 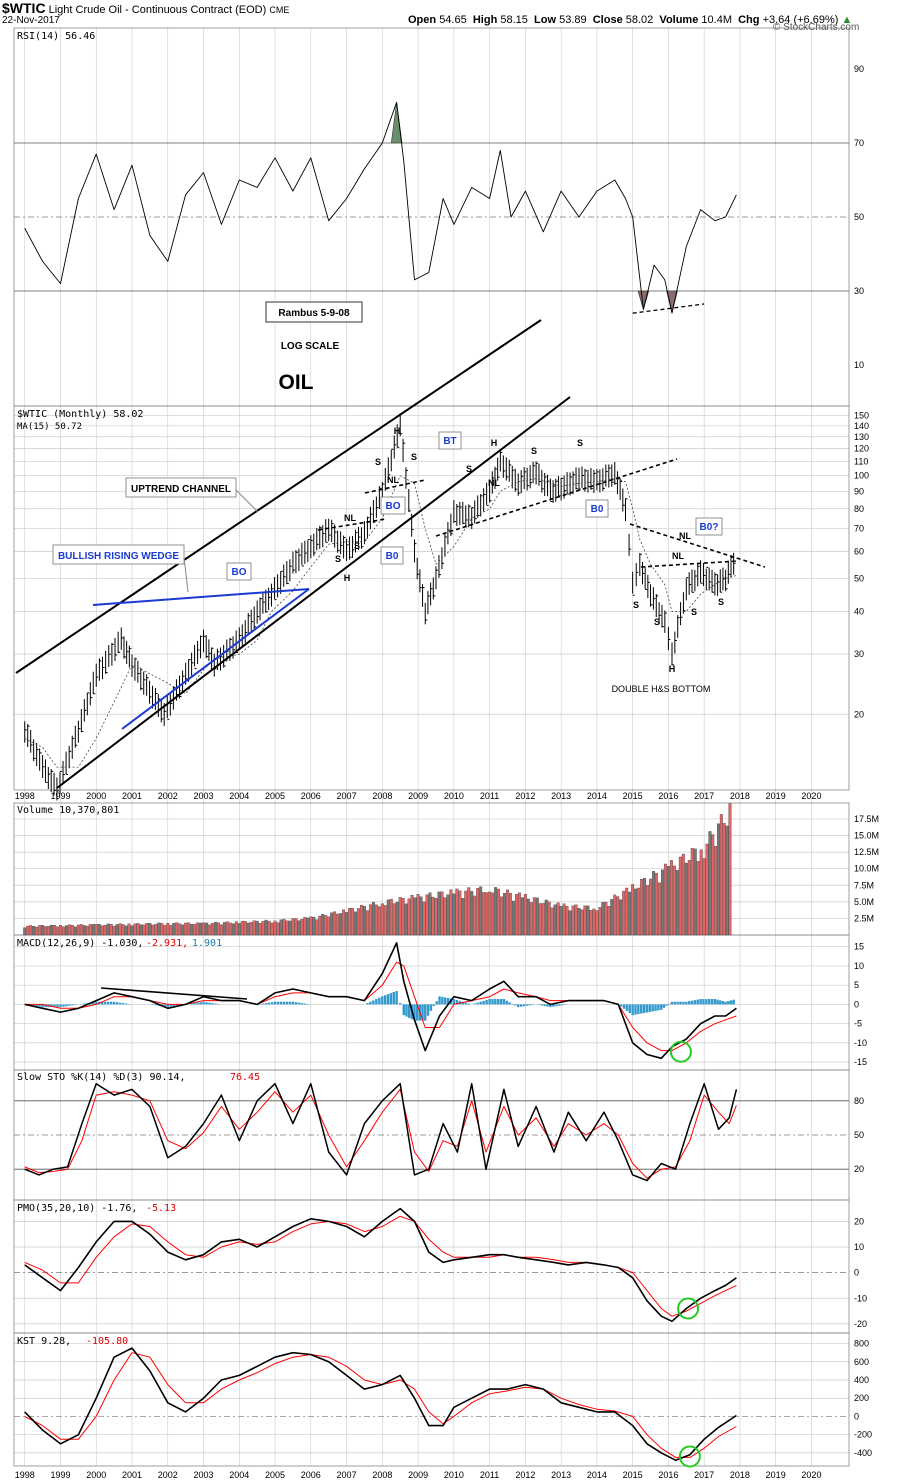 I want to click on y-tick-label: 30, so click(x=859, y=654).